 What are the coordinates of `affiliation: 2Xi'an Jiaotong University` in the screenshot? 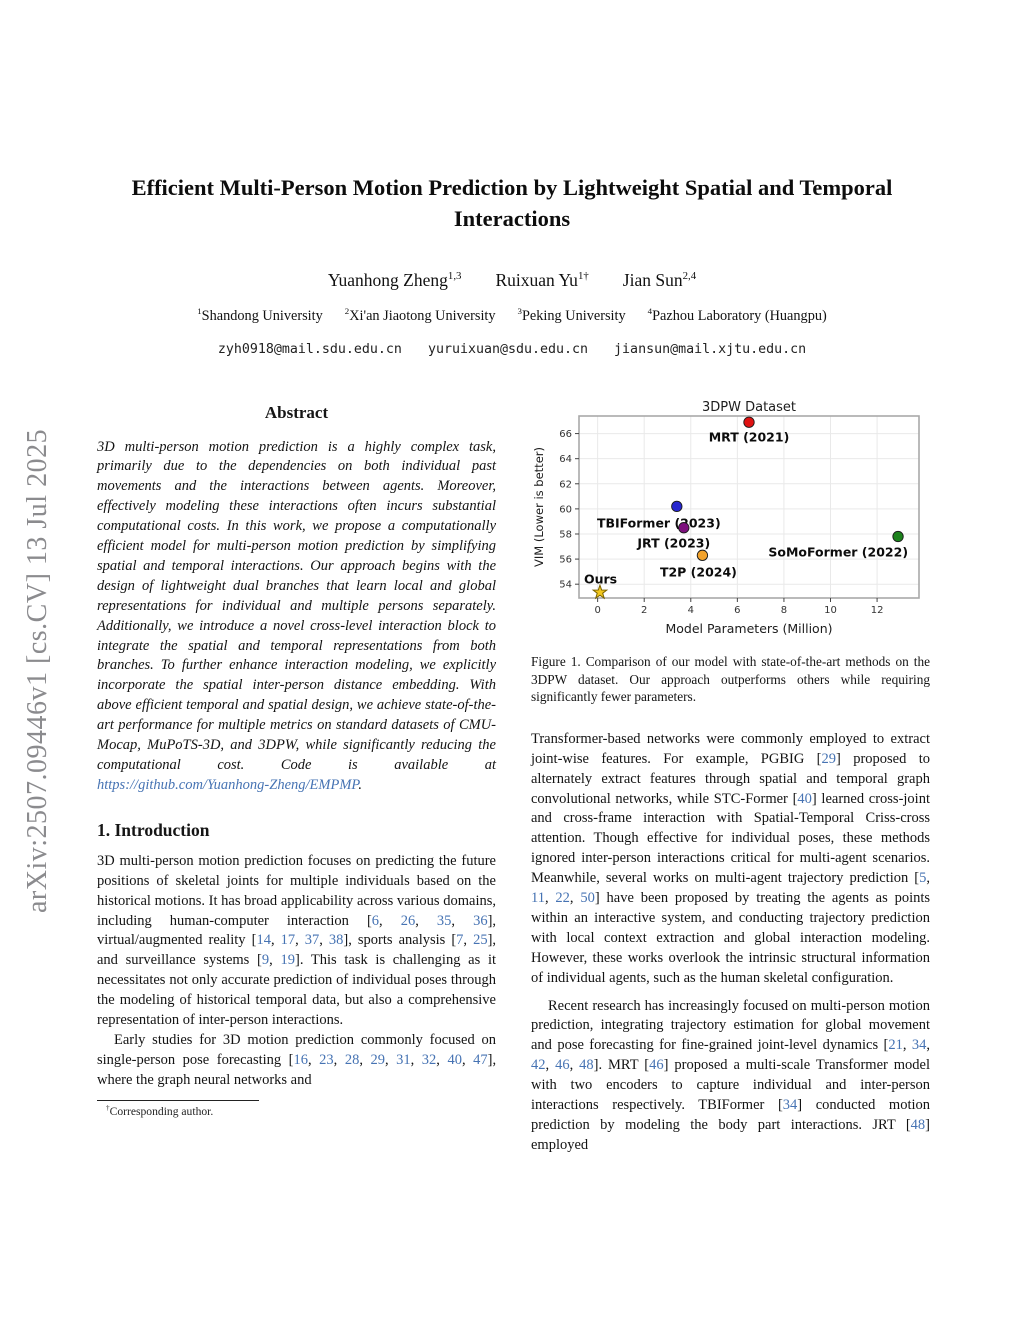 It's located at (420, 315).